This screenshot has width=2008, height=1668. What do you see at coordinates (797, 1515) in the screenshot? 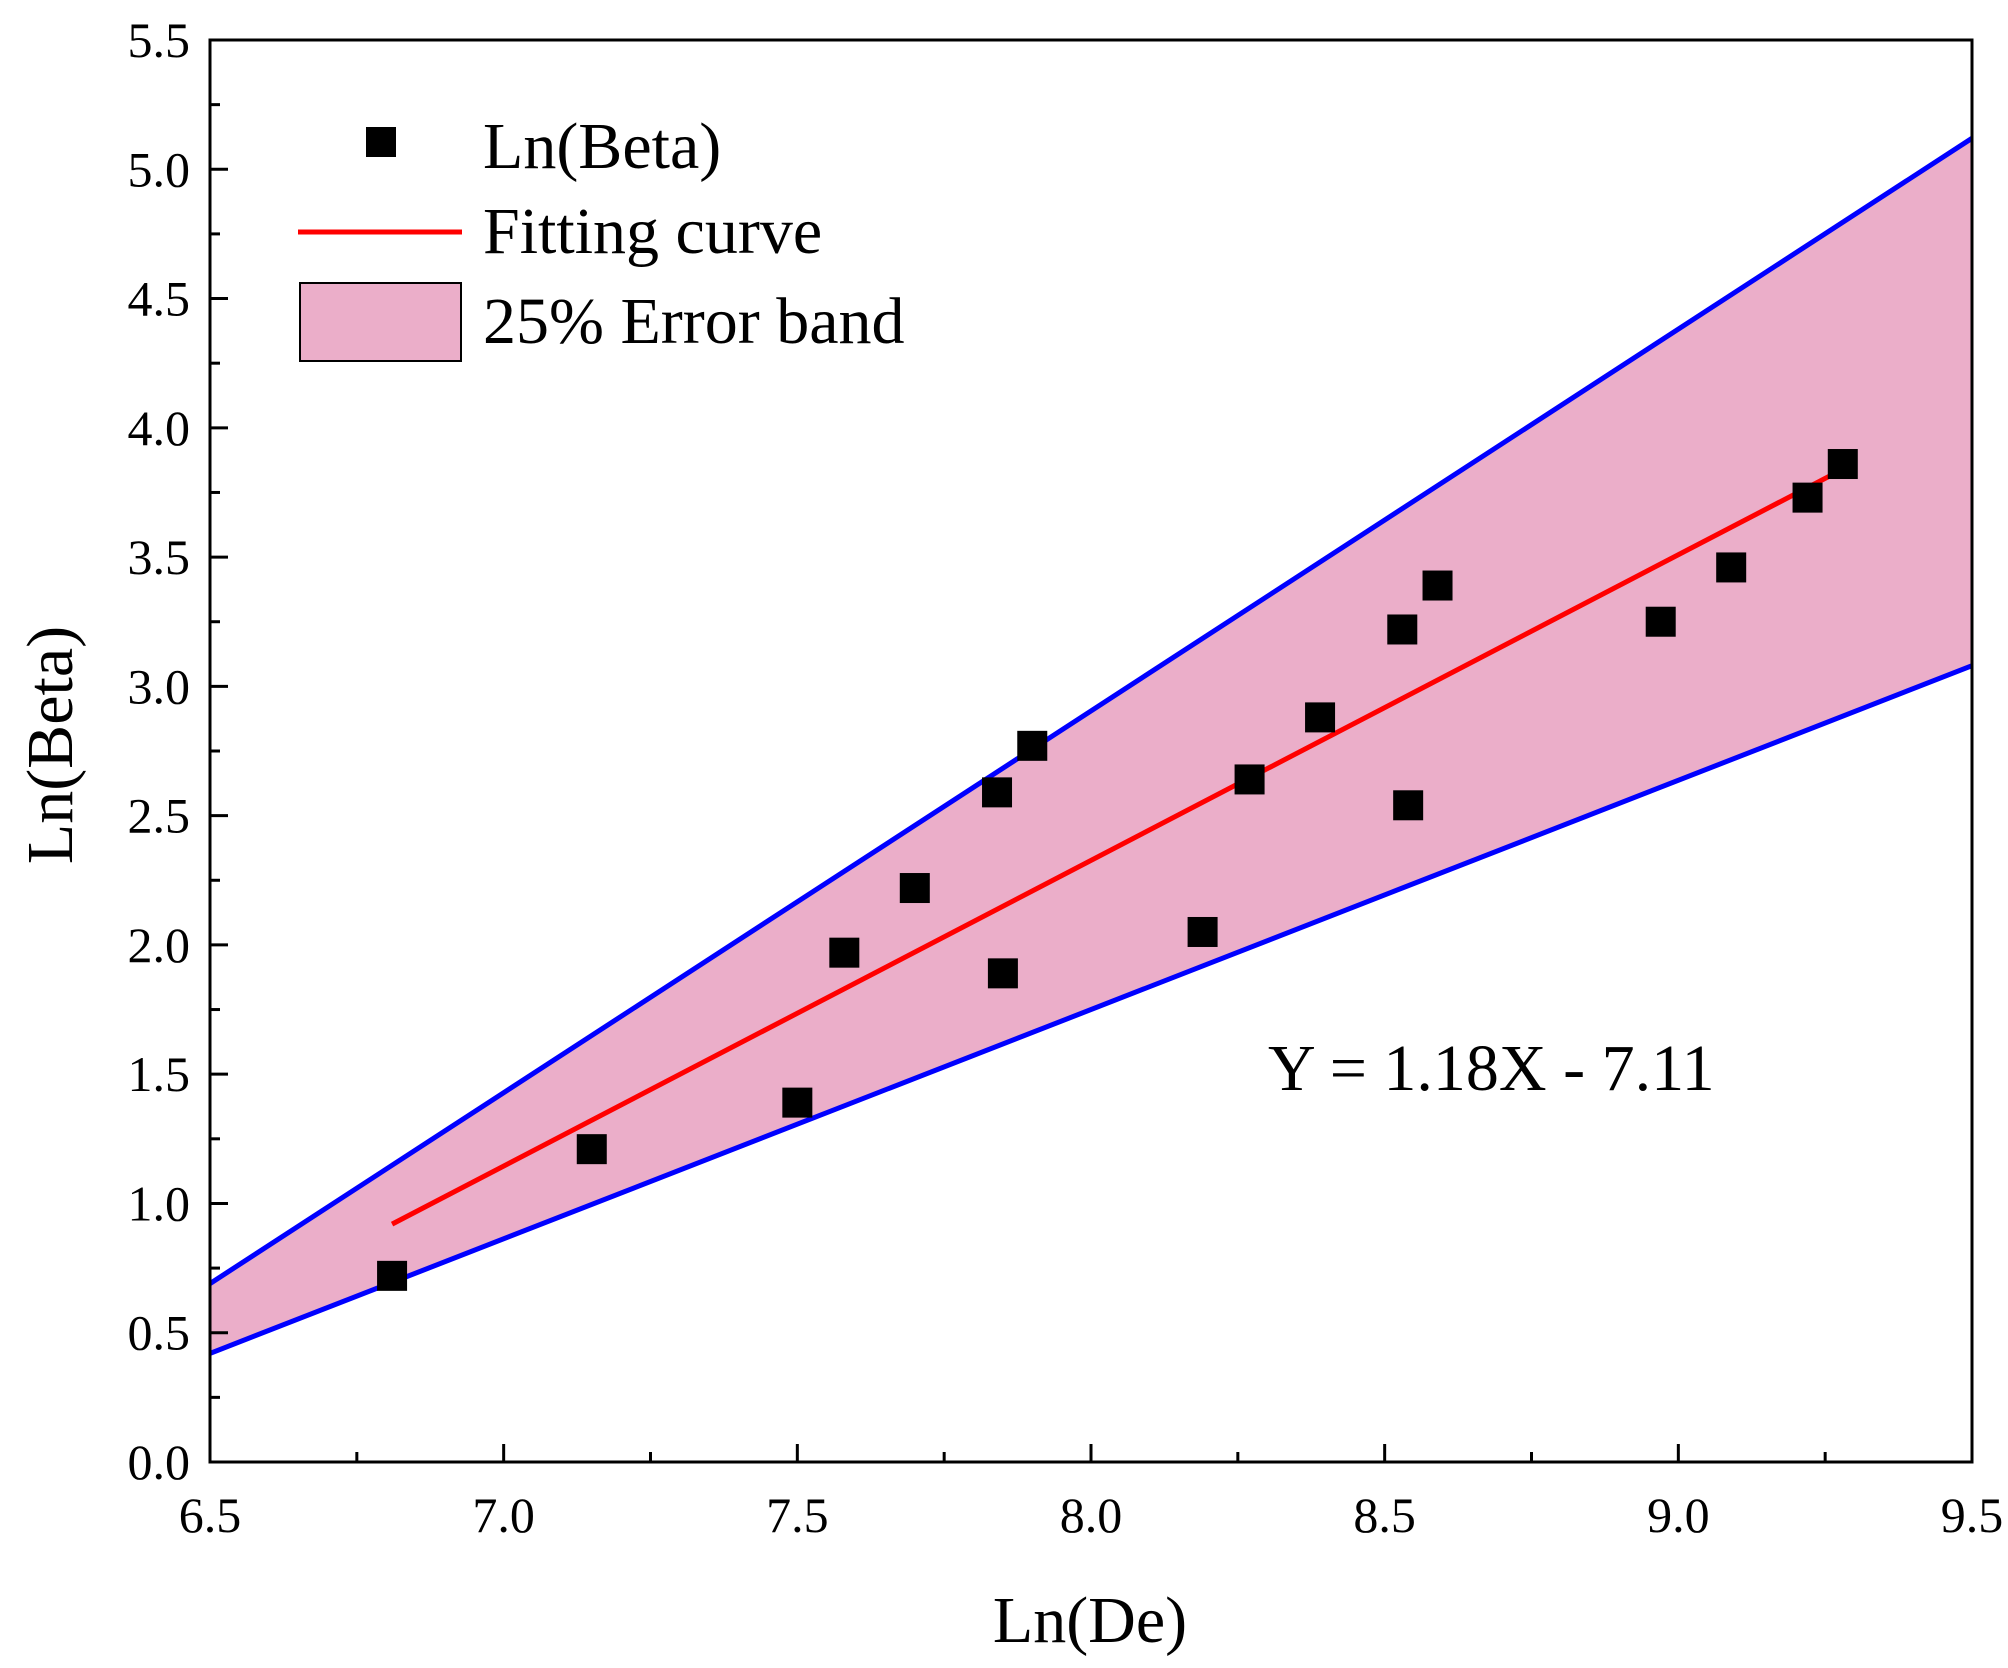
I see `x-tick-label: 7.5` at bounding box center [797, 1515].